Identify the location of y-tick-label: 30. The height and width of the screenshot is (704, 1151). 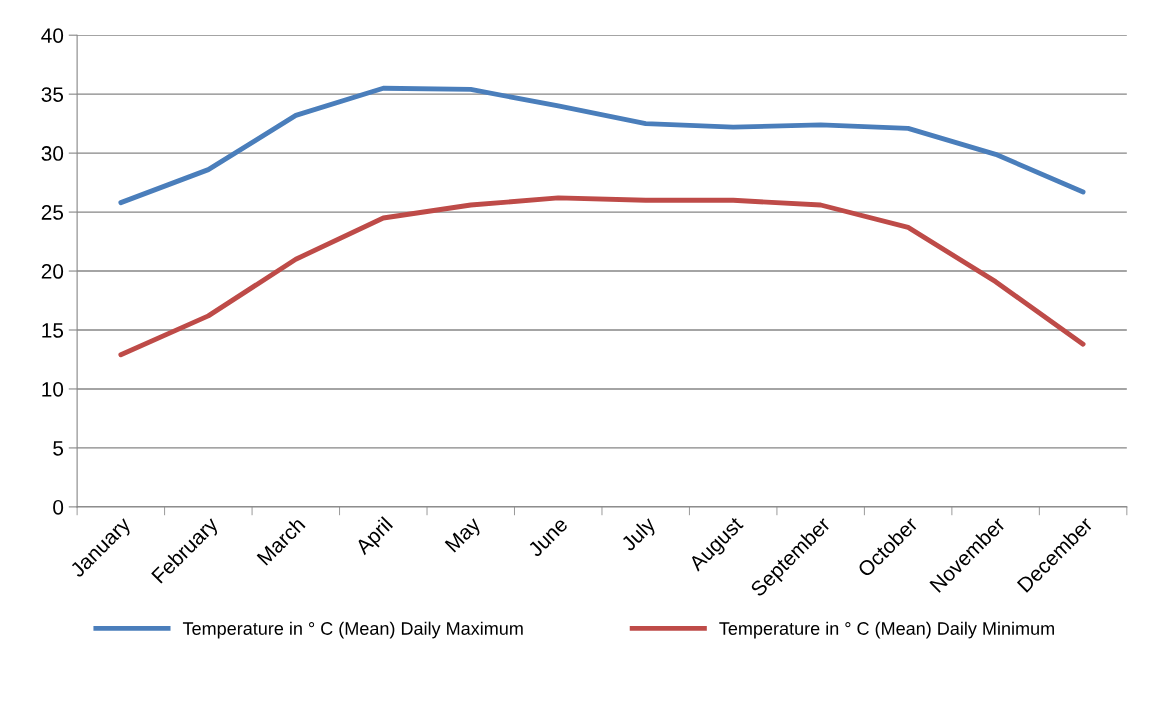
(52, 153).